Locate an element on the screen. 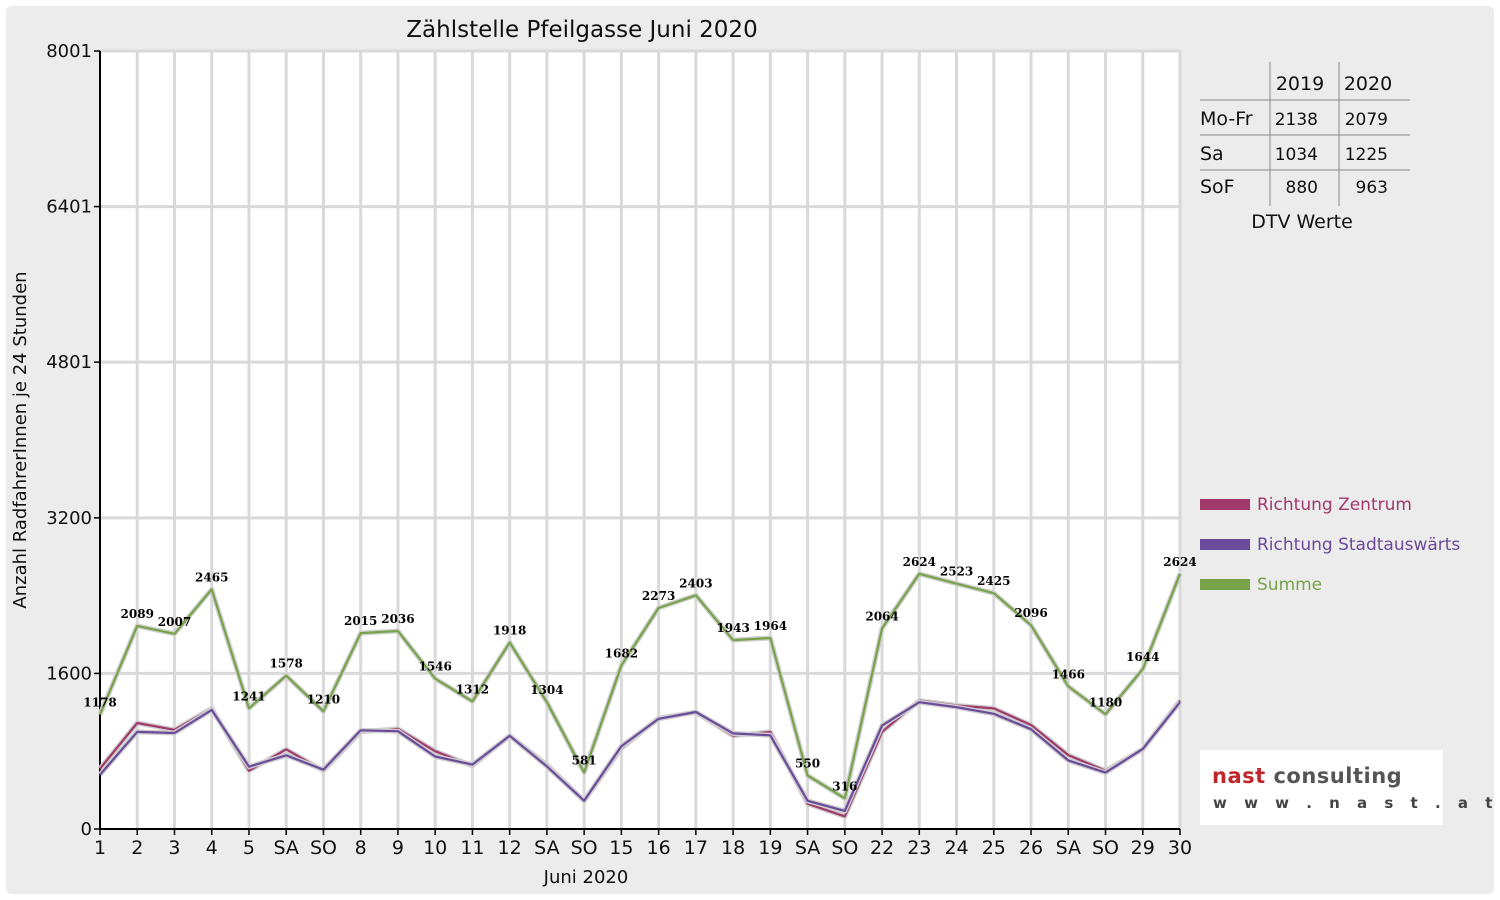  dtv-cell: 963 is located at coordinates (1372, 188).